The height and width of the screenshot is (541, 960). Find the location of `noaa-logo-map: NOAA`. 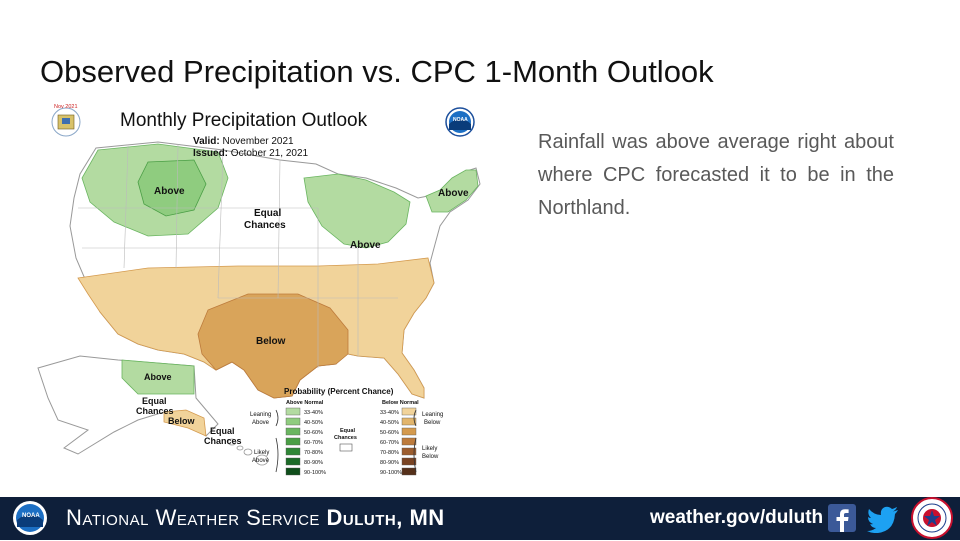

noaa-logo-map: NOAA is located at coordinates (460, 122).